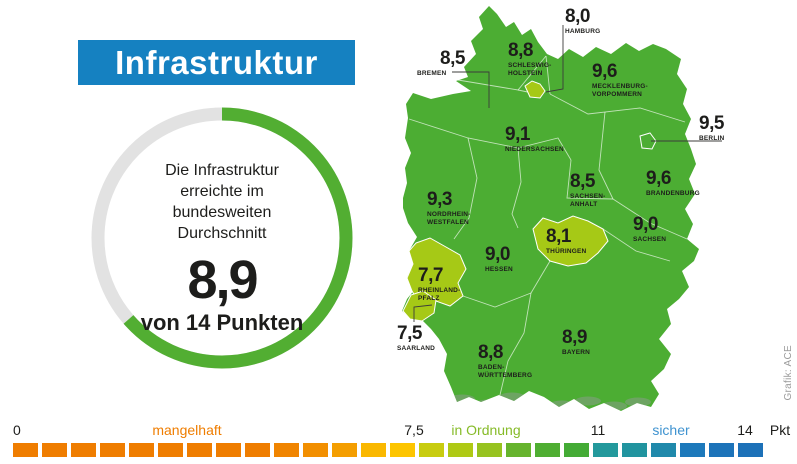 This screenshot has height=464, width=797. What do you see at coordinates (671, 430) in the screenshot?
I see `scale-zone-sicher: sicher` at bounding box center [671, 430].